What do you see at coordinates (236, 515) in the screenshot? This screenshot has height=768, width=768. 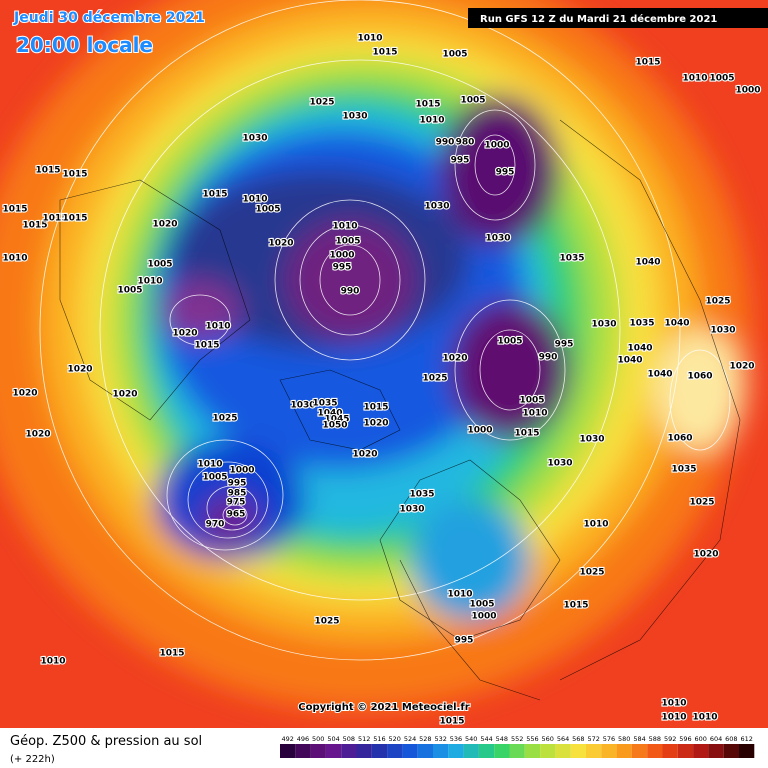 I see `isobar-label: 965` at bounding box center [236, 515].